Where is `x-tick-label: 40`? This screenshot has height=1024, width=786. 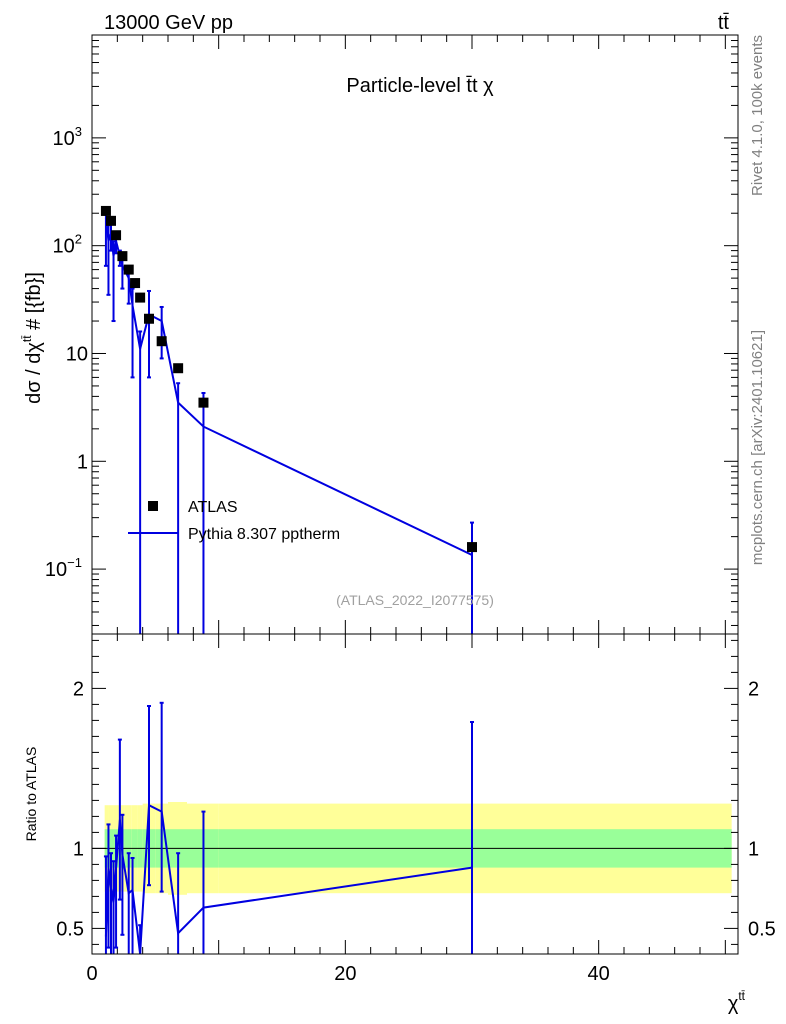 x-tick-label: 40 is located at coordinates (599, 974).